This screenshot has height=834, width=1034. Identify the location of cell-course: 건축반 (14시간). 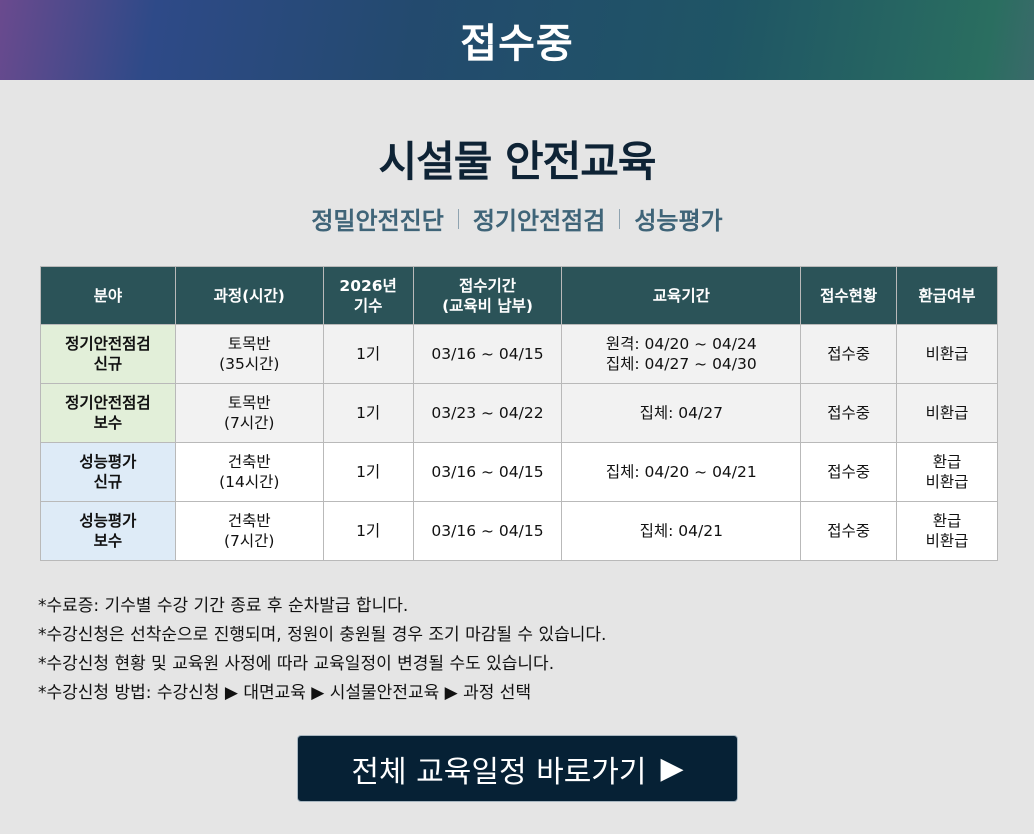
(249, 472).